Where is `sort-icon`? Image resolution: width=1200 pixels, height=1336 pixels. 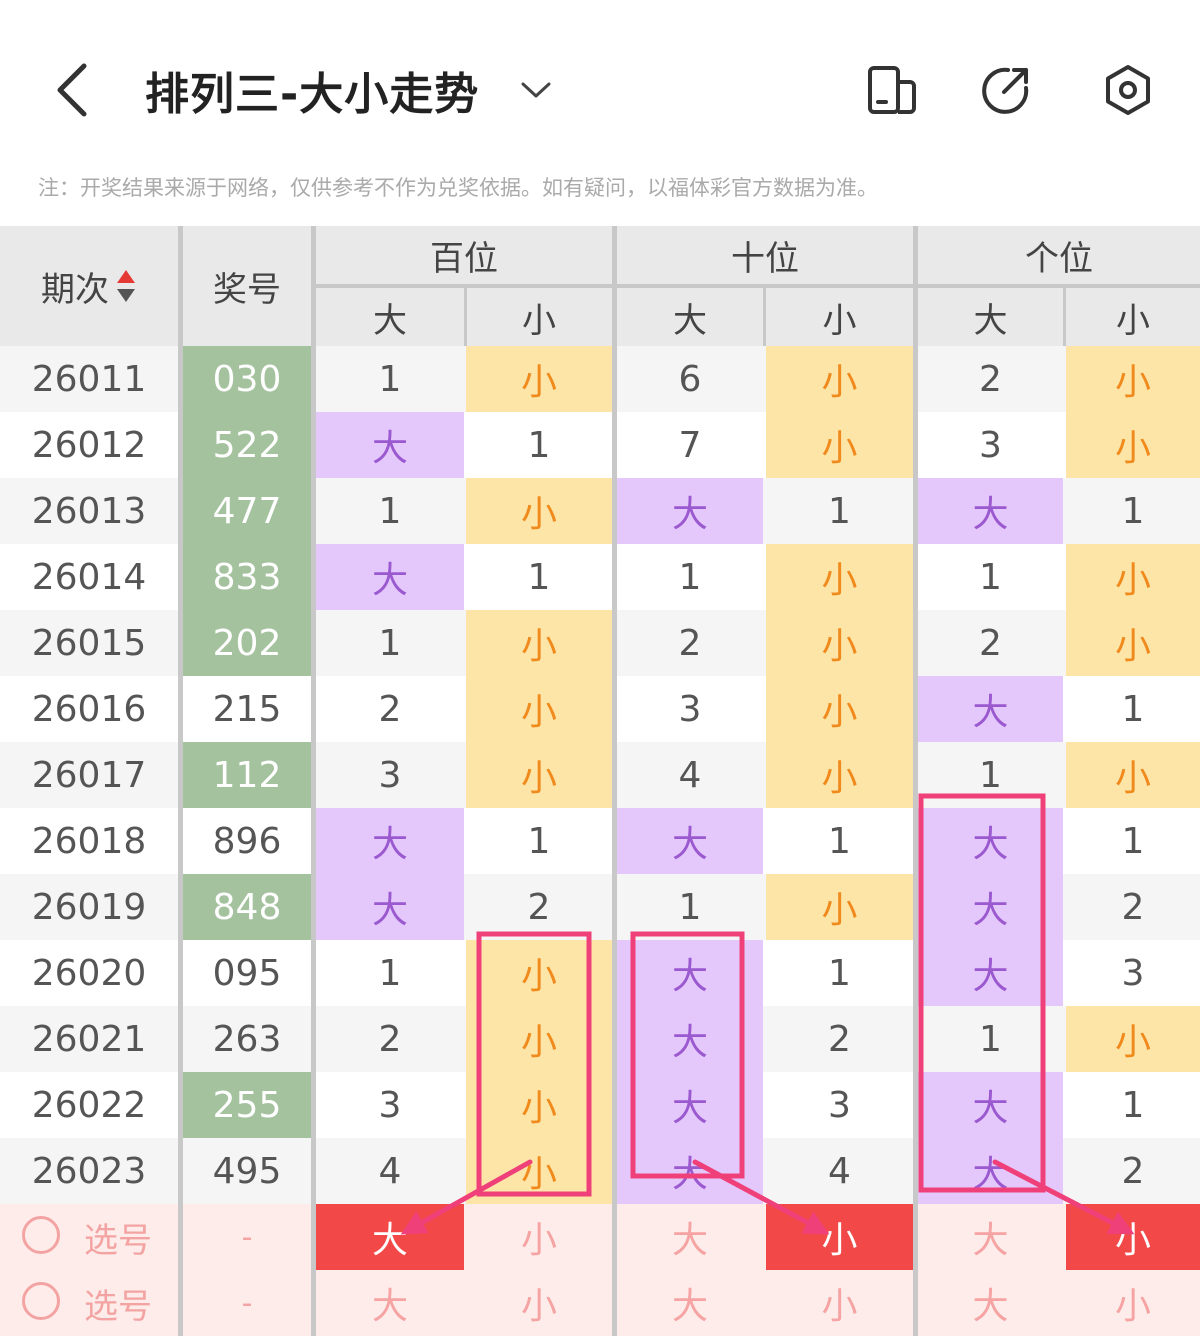 sort-icon is located at coordinates (126, 286).